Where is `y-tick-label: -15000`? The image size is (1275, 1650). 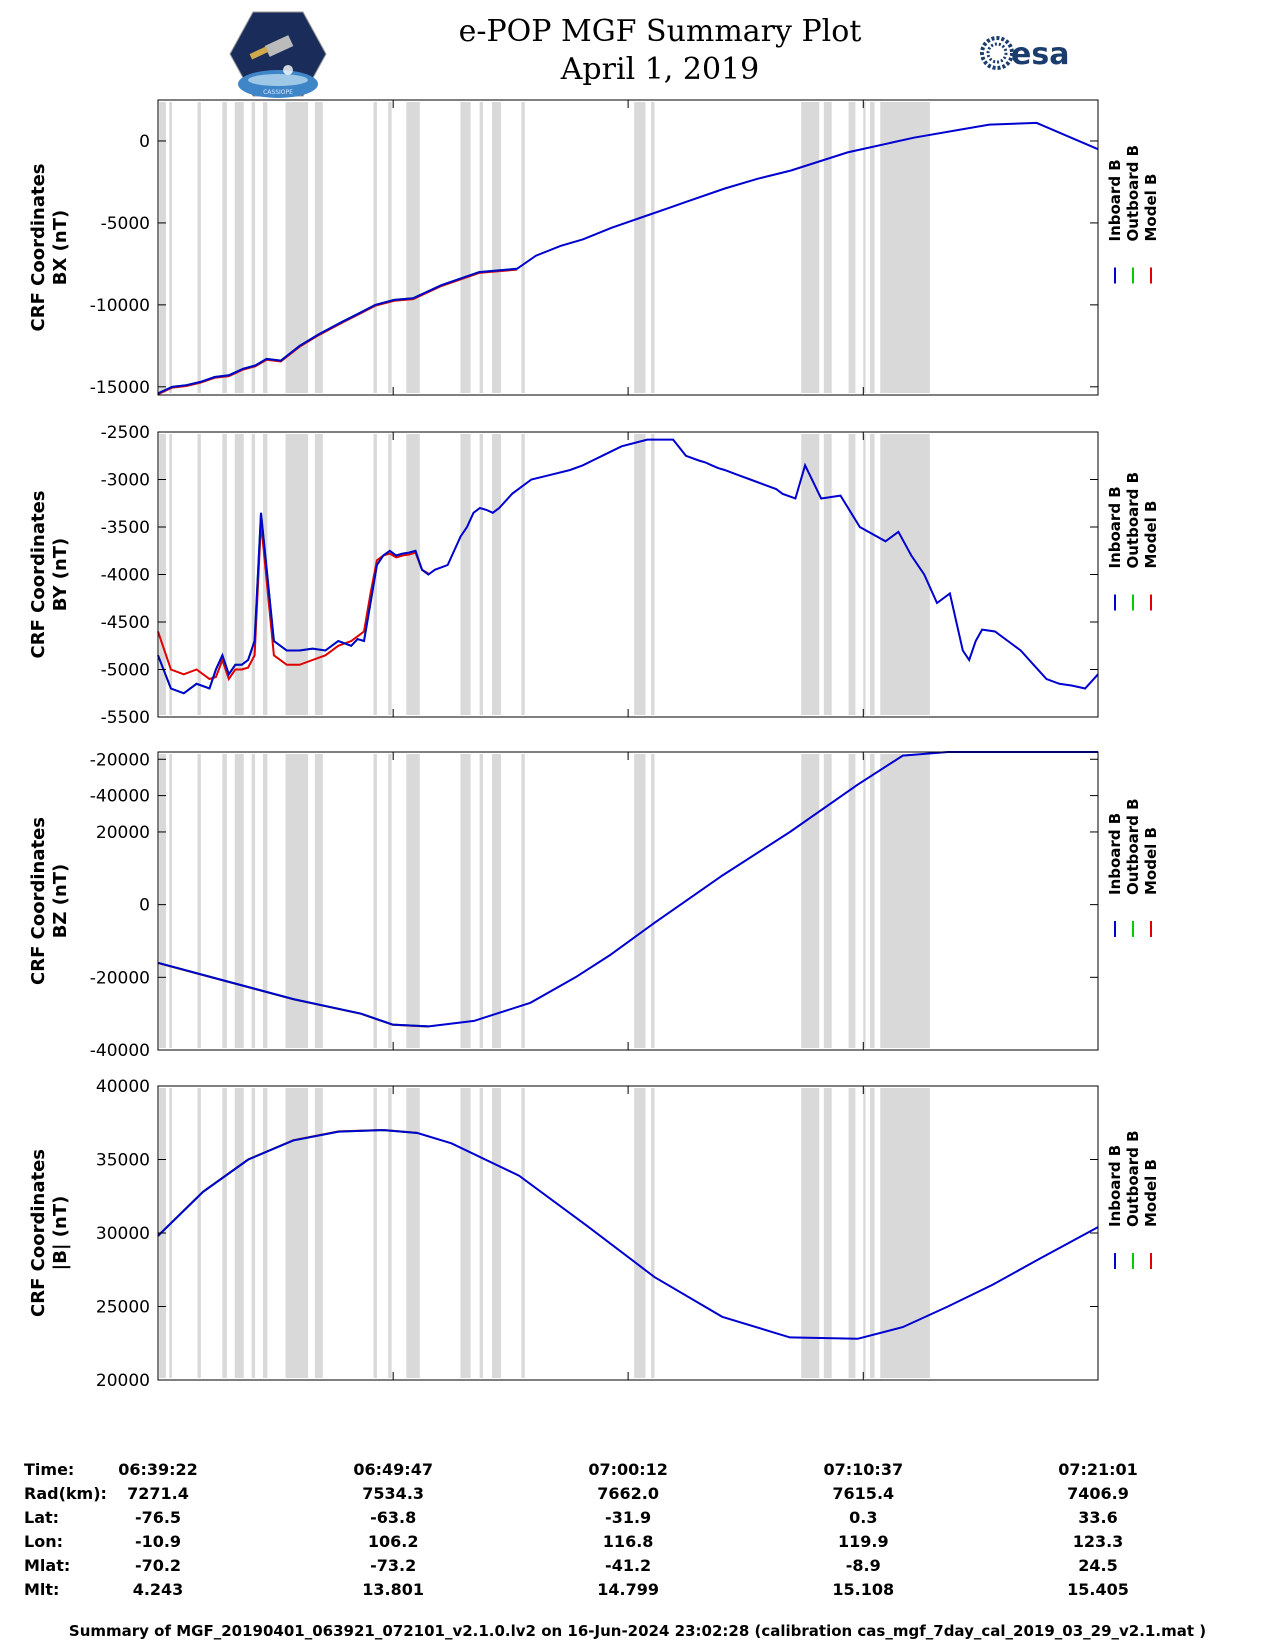
y-tick-label: -15000 is located at coordinates (120, 388).